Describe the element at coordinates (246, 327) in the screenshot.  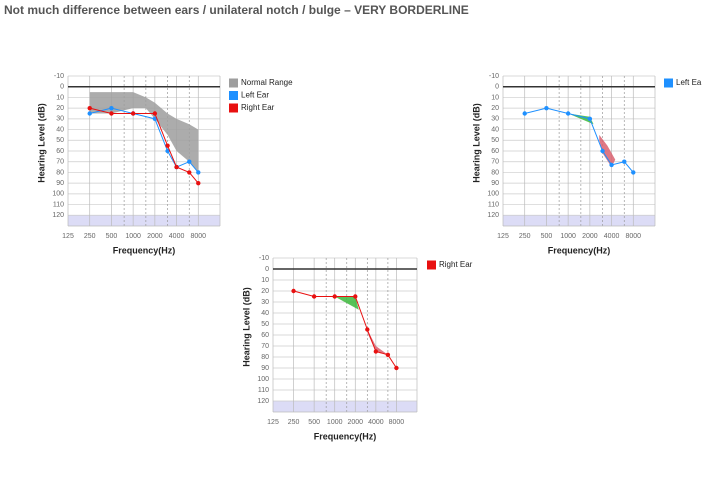
I see `y-axis-label: Hearing Level (dB)` at that location.